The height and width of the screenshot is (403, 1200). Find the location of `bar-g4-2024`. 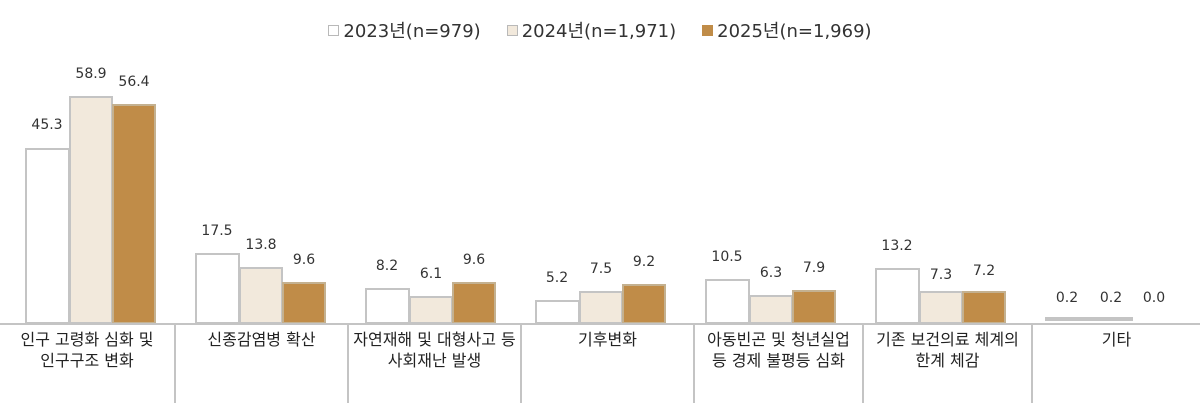

bar-g4-2024 is located at coordinates (771, 309).